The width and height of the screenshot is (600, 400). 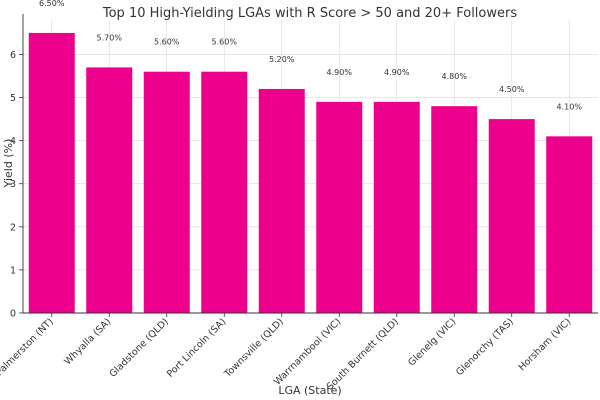 I want to click on x-tick-label: Whyalla (SA), so click(x=87, y=341).